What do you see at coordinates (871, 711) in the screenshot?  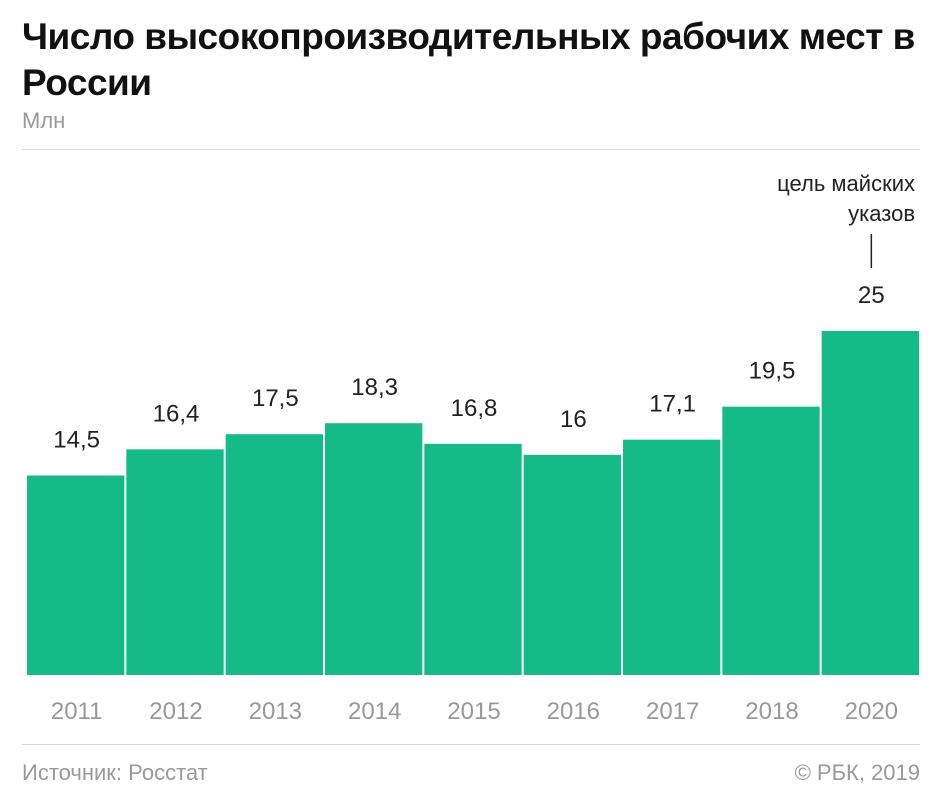 I see `x-tick-2020: 2020` at bounding box center [871, 711].